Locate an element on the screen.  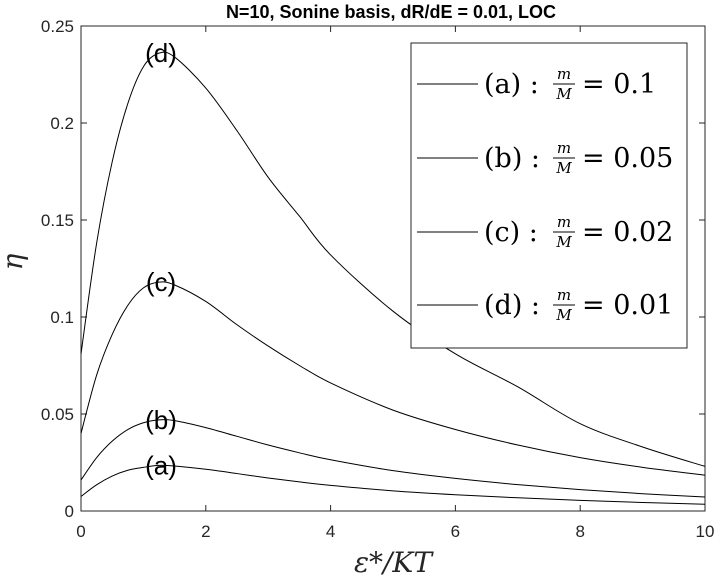
chart-title: N=10, Sonine basis, dR/dE = 0.01, LOC is located at coordinates (391, 12).